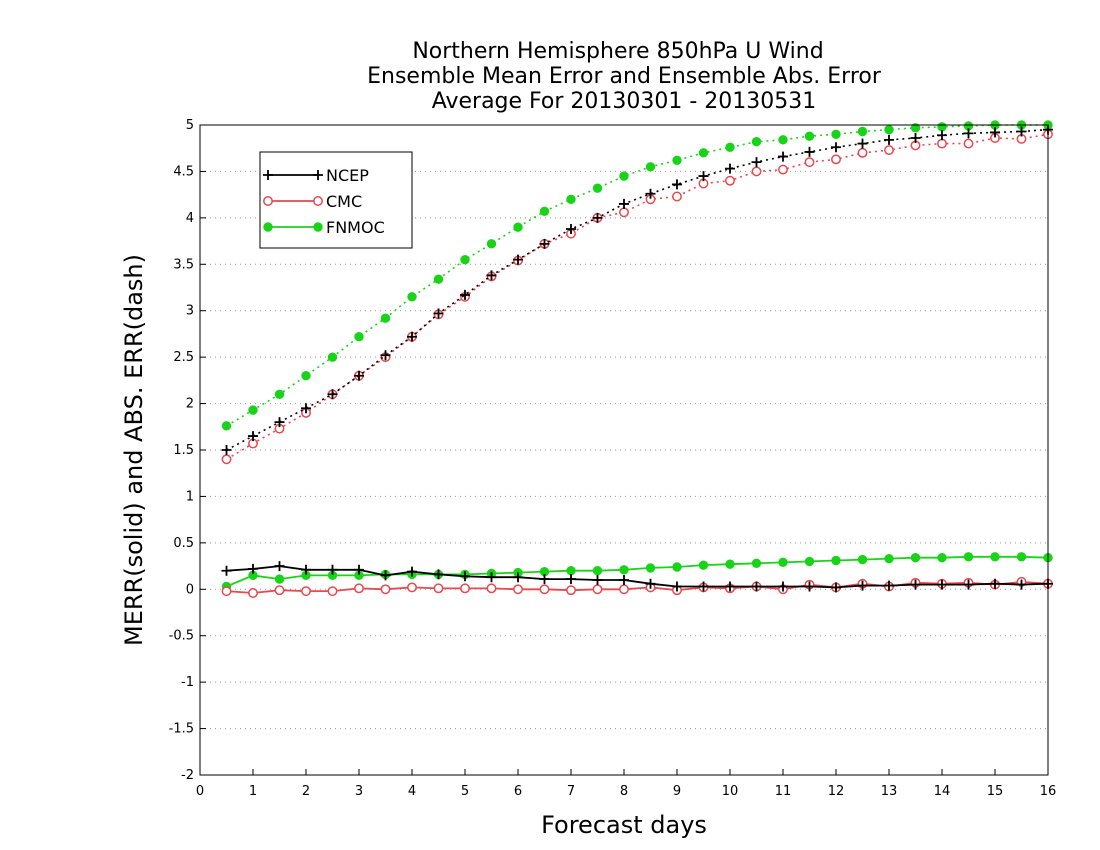 Image resolution: width=1100 pixels, height=850 pixels. Describe the element at coordinates (187, 450) in the screenshot. I see `y-axis-ticks: -2 -1.5 -1 -0.5 0 0.5 1 1.5 2 2.5 3 3.5 4 4.5 5` at that location.